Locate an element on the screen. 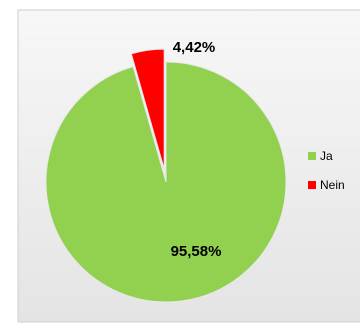 Image resolution: width=360 pixels, height=328 pixels. data-label-nein: 4,42% is located at coordinates (194, 47).